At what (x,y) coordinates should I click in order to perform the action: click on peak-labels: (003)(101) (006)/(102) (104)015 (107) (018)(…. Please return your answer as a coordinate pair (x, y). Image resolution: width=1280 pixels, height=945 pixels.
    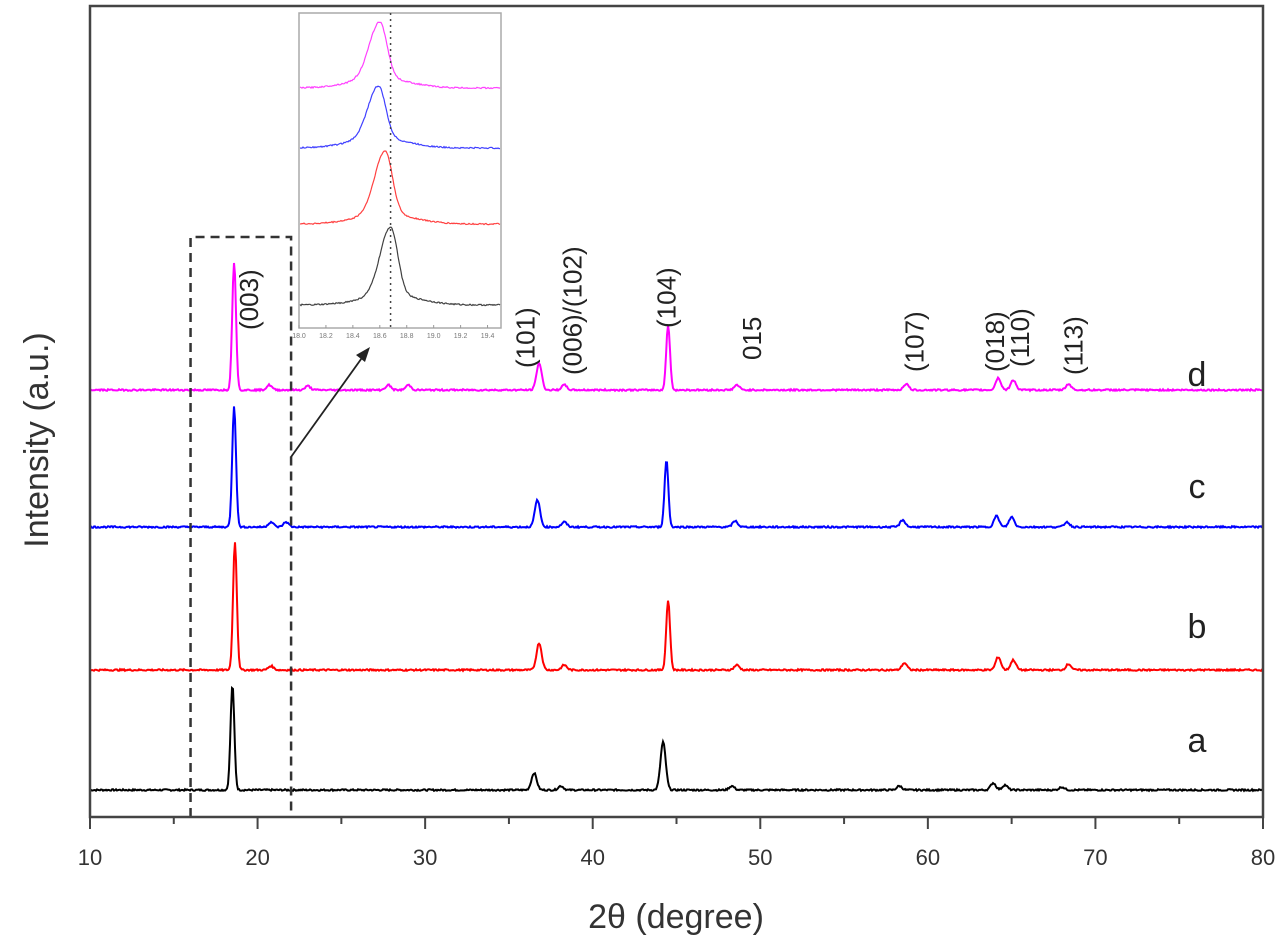
    Looking at the image, I should click on (661, 310).